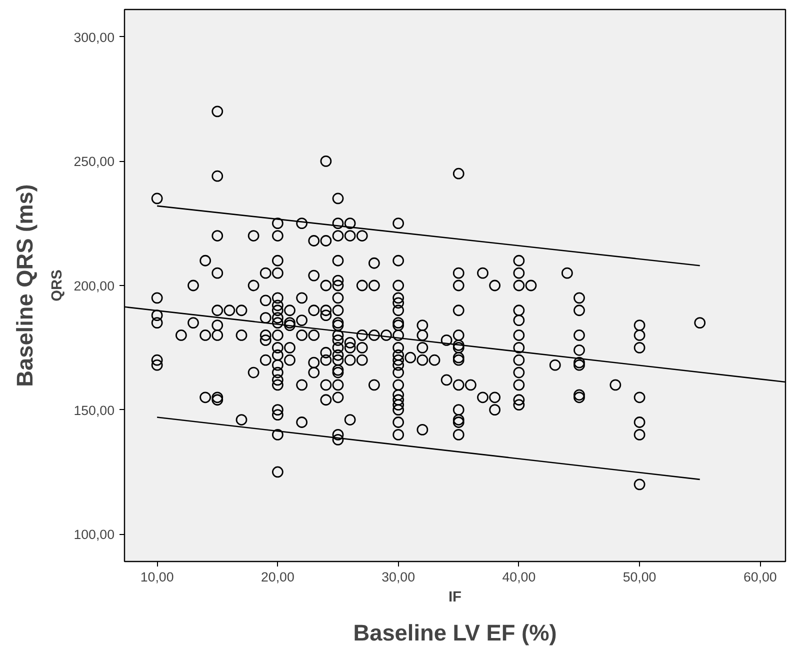  What do you see at coordinates (58, 285) in the screenshot?
I see `y-axis-title: QRS` at bounding box center [58, 285].